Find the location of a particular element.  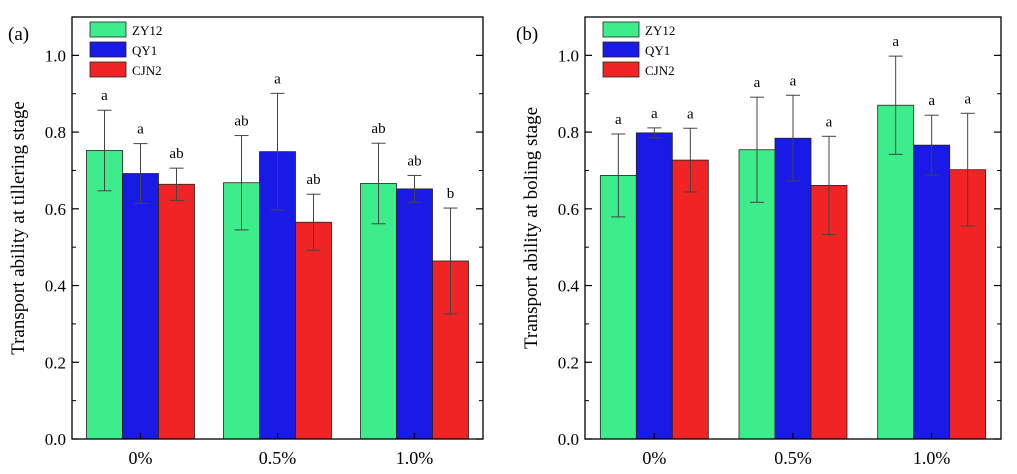

panel-label: (b) is located at coordinates (527, 34).